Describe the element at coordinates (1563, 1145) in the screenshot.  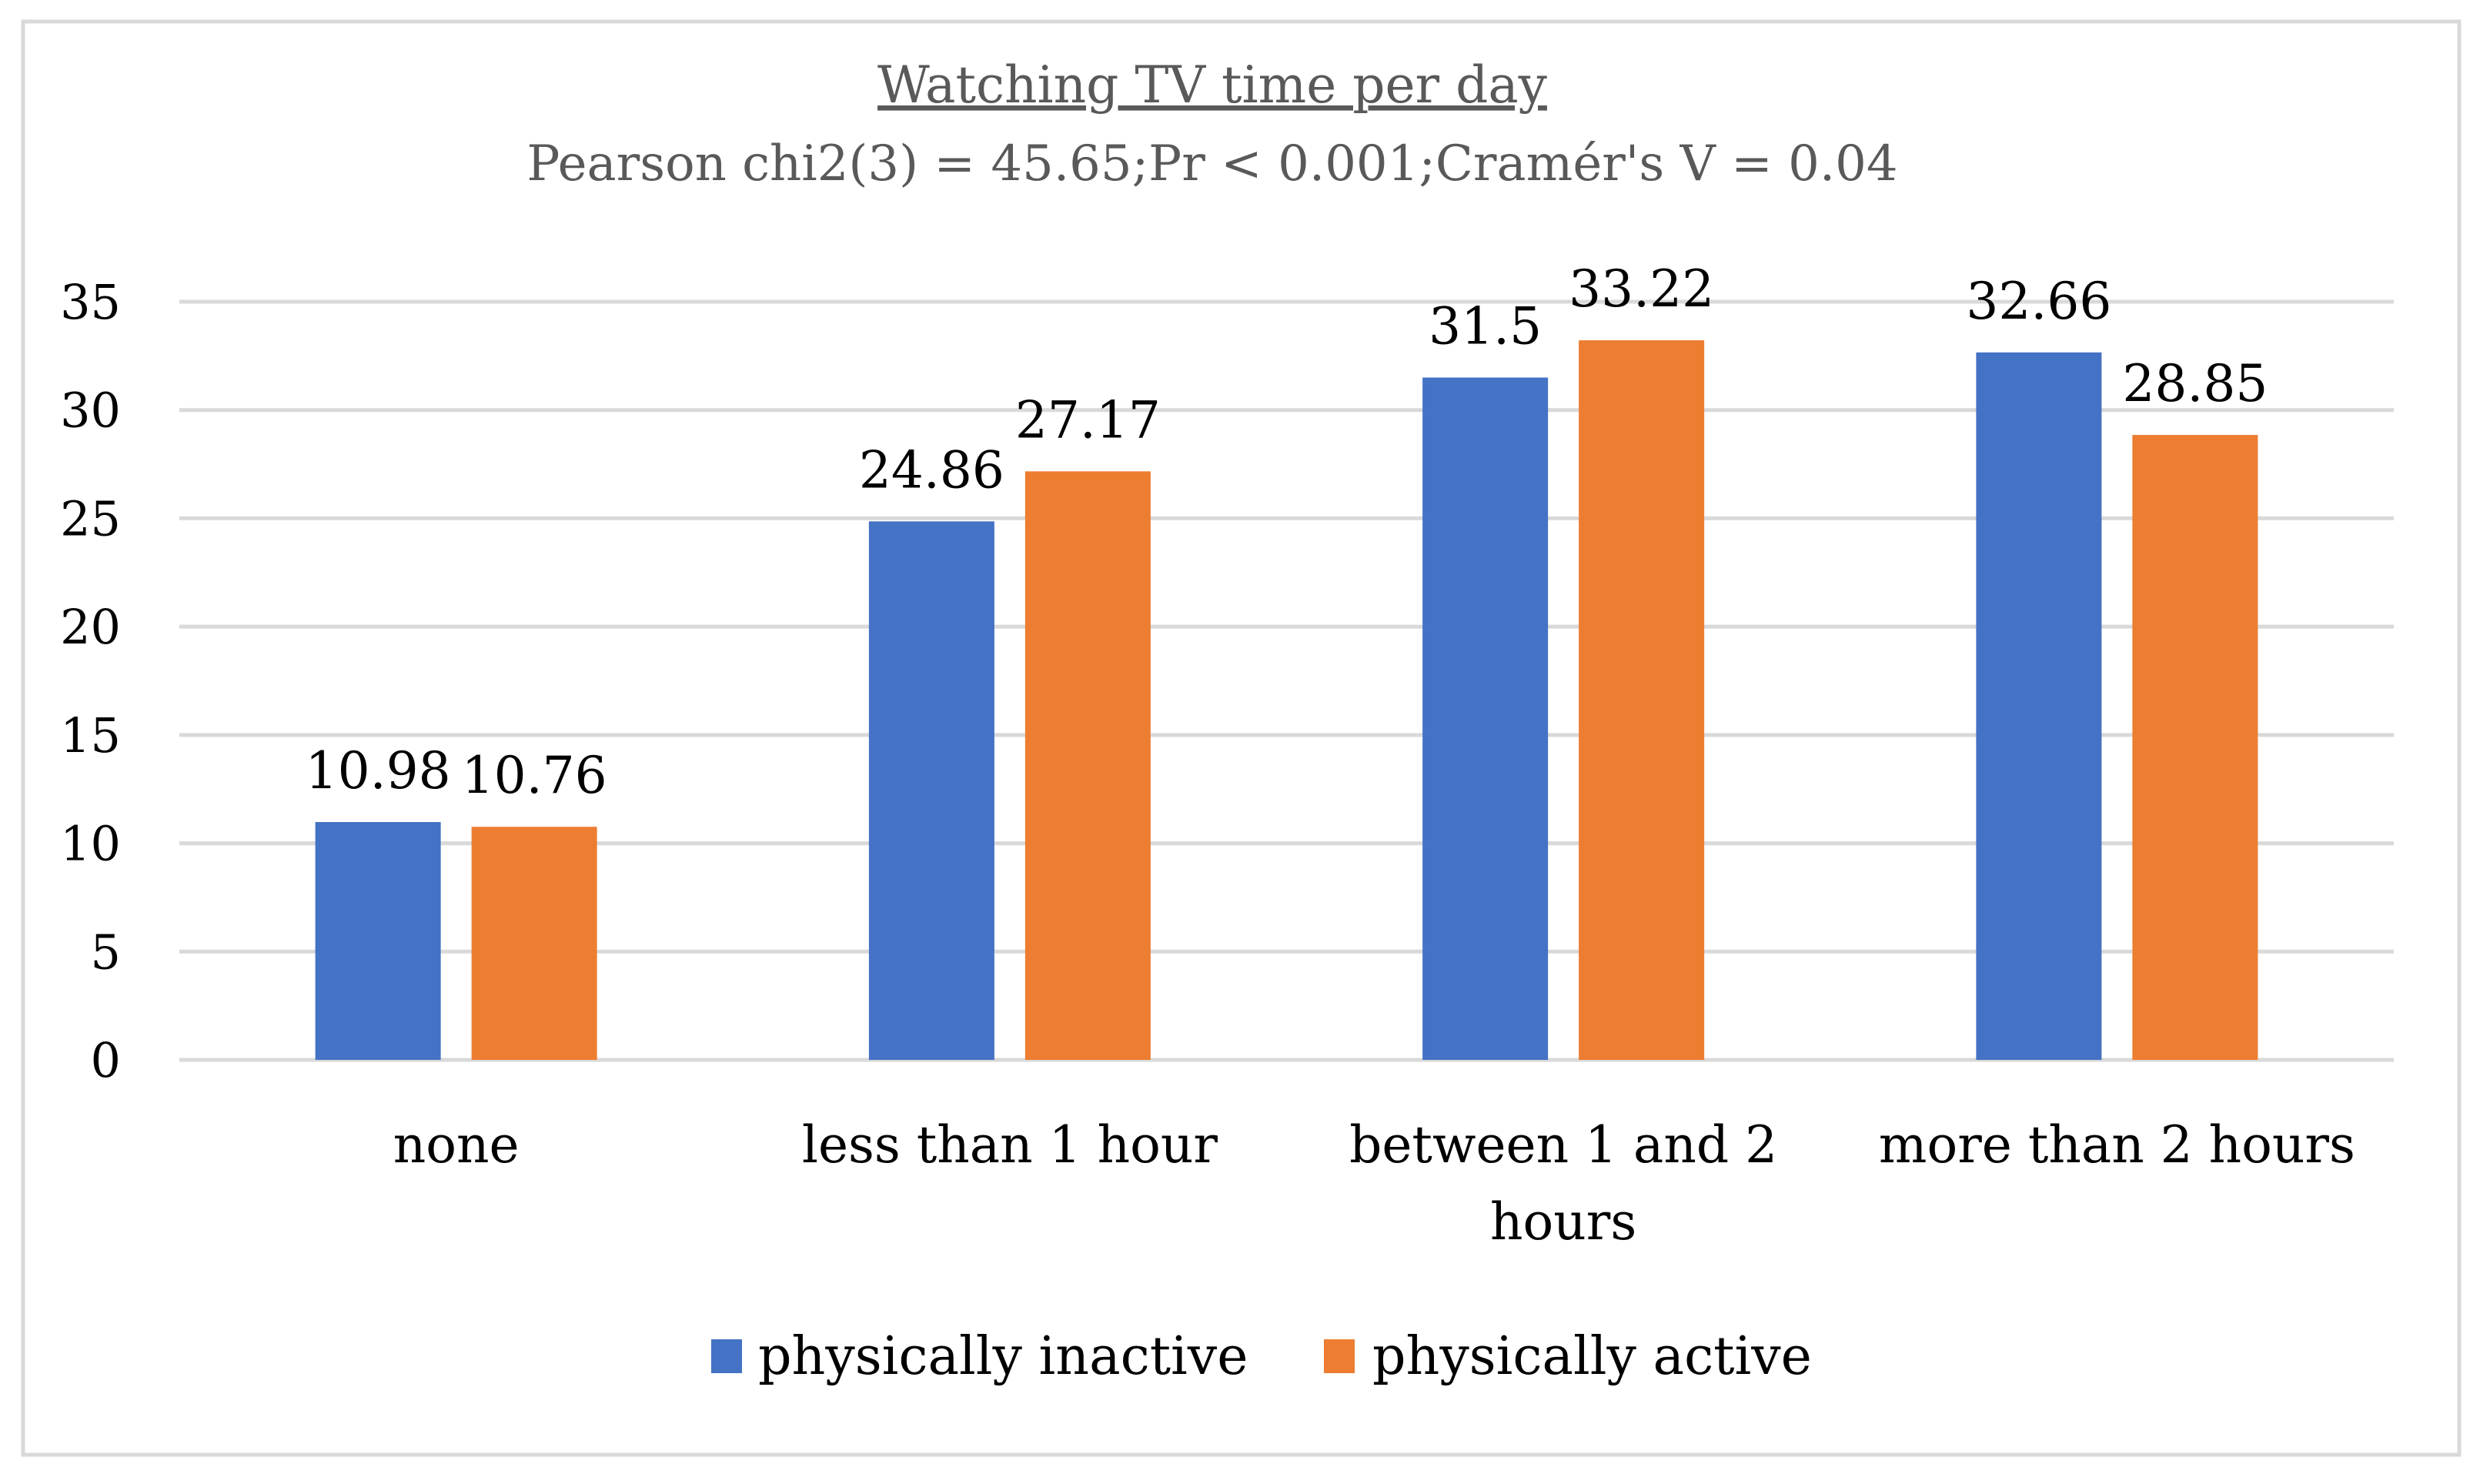
I see `x-category-label: between 1 and 2` at that location.